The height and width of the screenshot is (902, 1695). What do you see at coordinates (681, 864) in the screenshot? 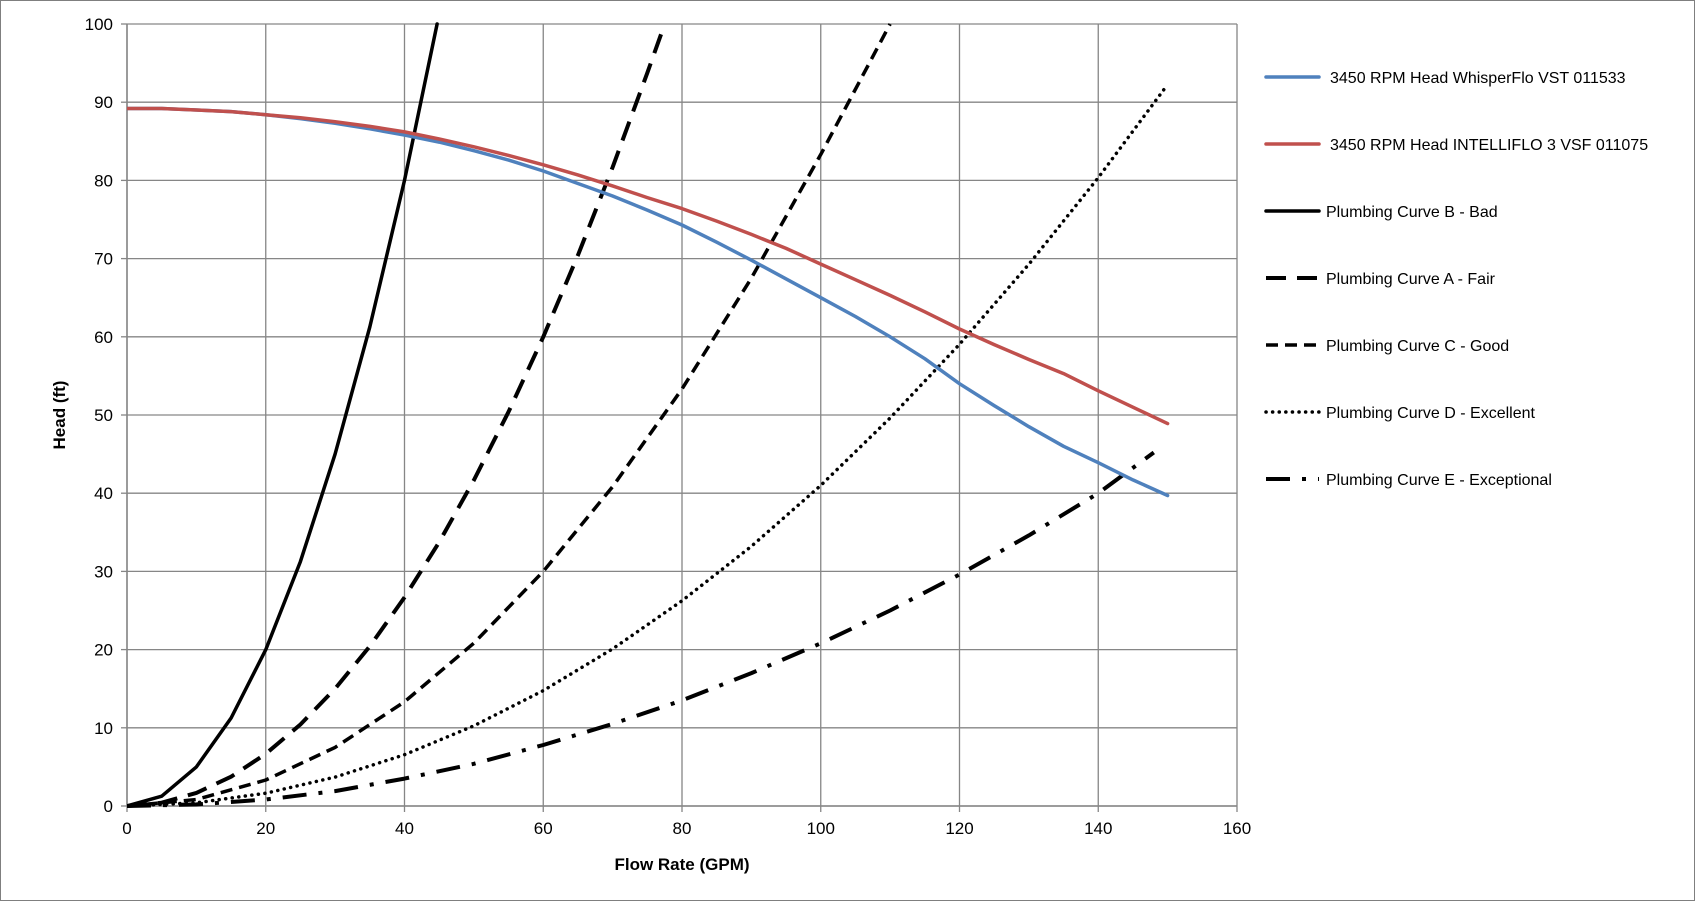
I see `x-axis-title: Flow Rate (GPM)` at bounding box center [681, 864].